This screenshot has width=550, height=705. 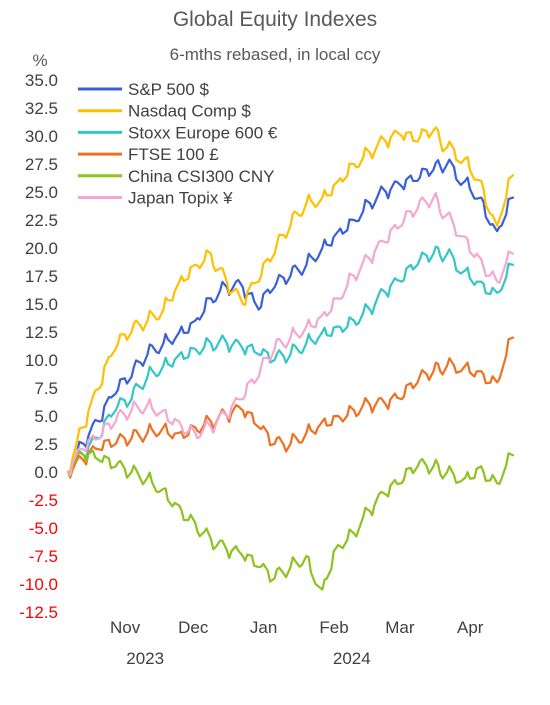 What do you see at coordinates (201, 176) in the screenshot?
I see `legend-label: China CSI300 CNY` at bounding box center [201, 176].